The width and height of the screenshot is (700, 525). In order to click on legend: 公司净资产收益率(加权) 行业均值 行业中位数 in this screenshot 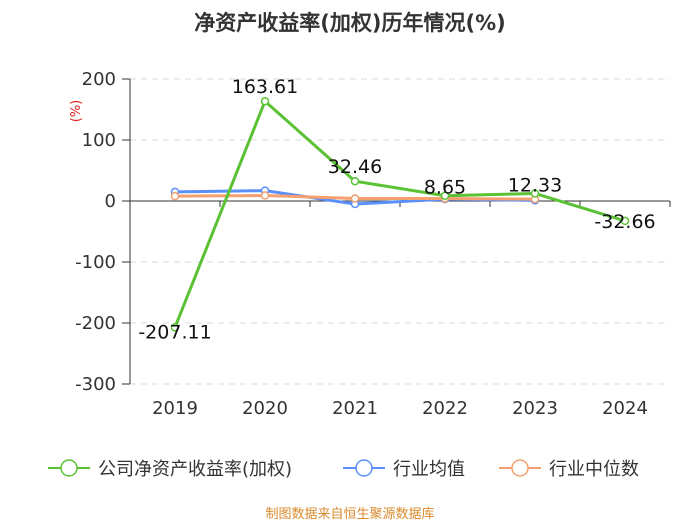, I will do `click(343, 469)`.